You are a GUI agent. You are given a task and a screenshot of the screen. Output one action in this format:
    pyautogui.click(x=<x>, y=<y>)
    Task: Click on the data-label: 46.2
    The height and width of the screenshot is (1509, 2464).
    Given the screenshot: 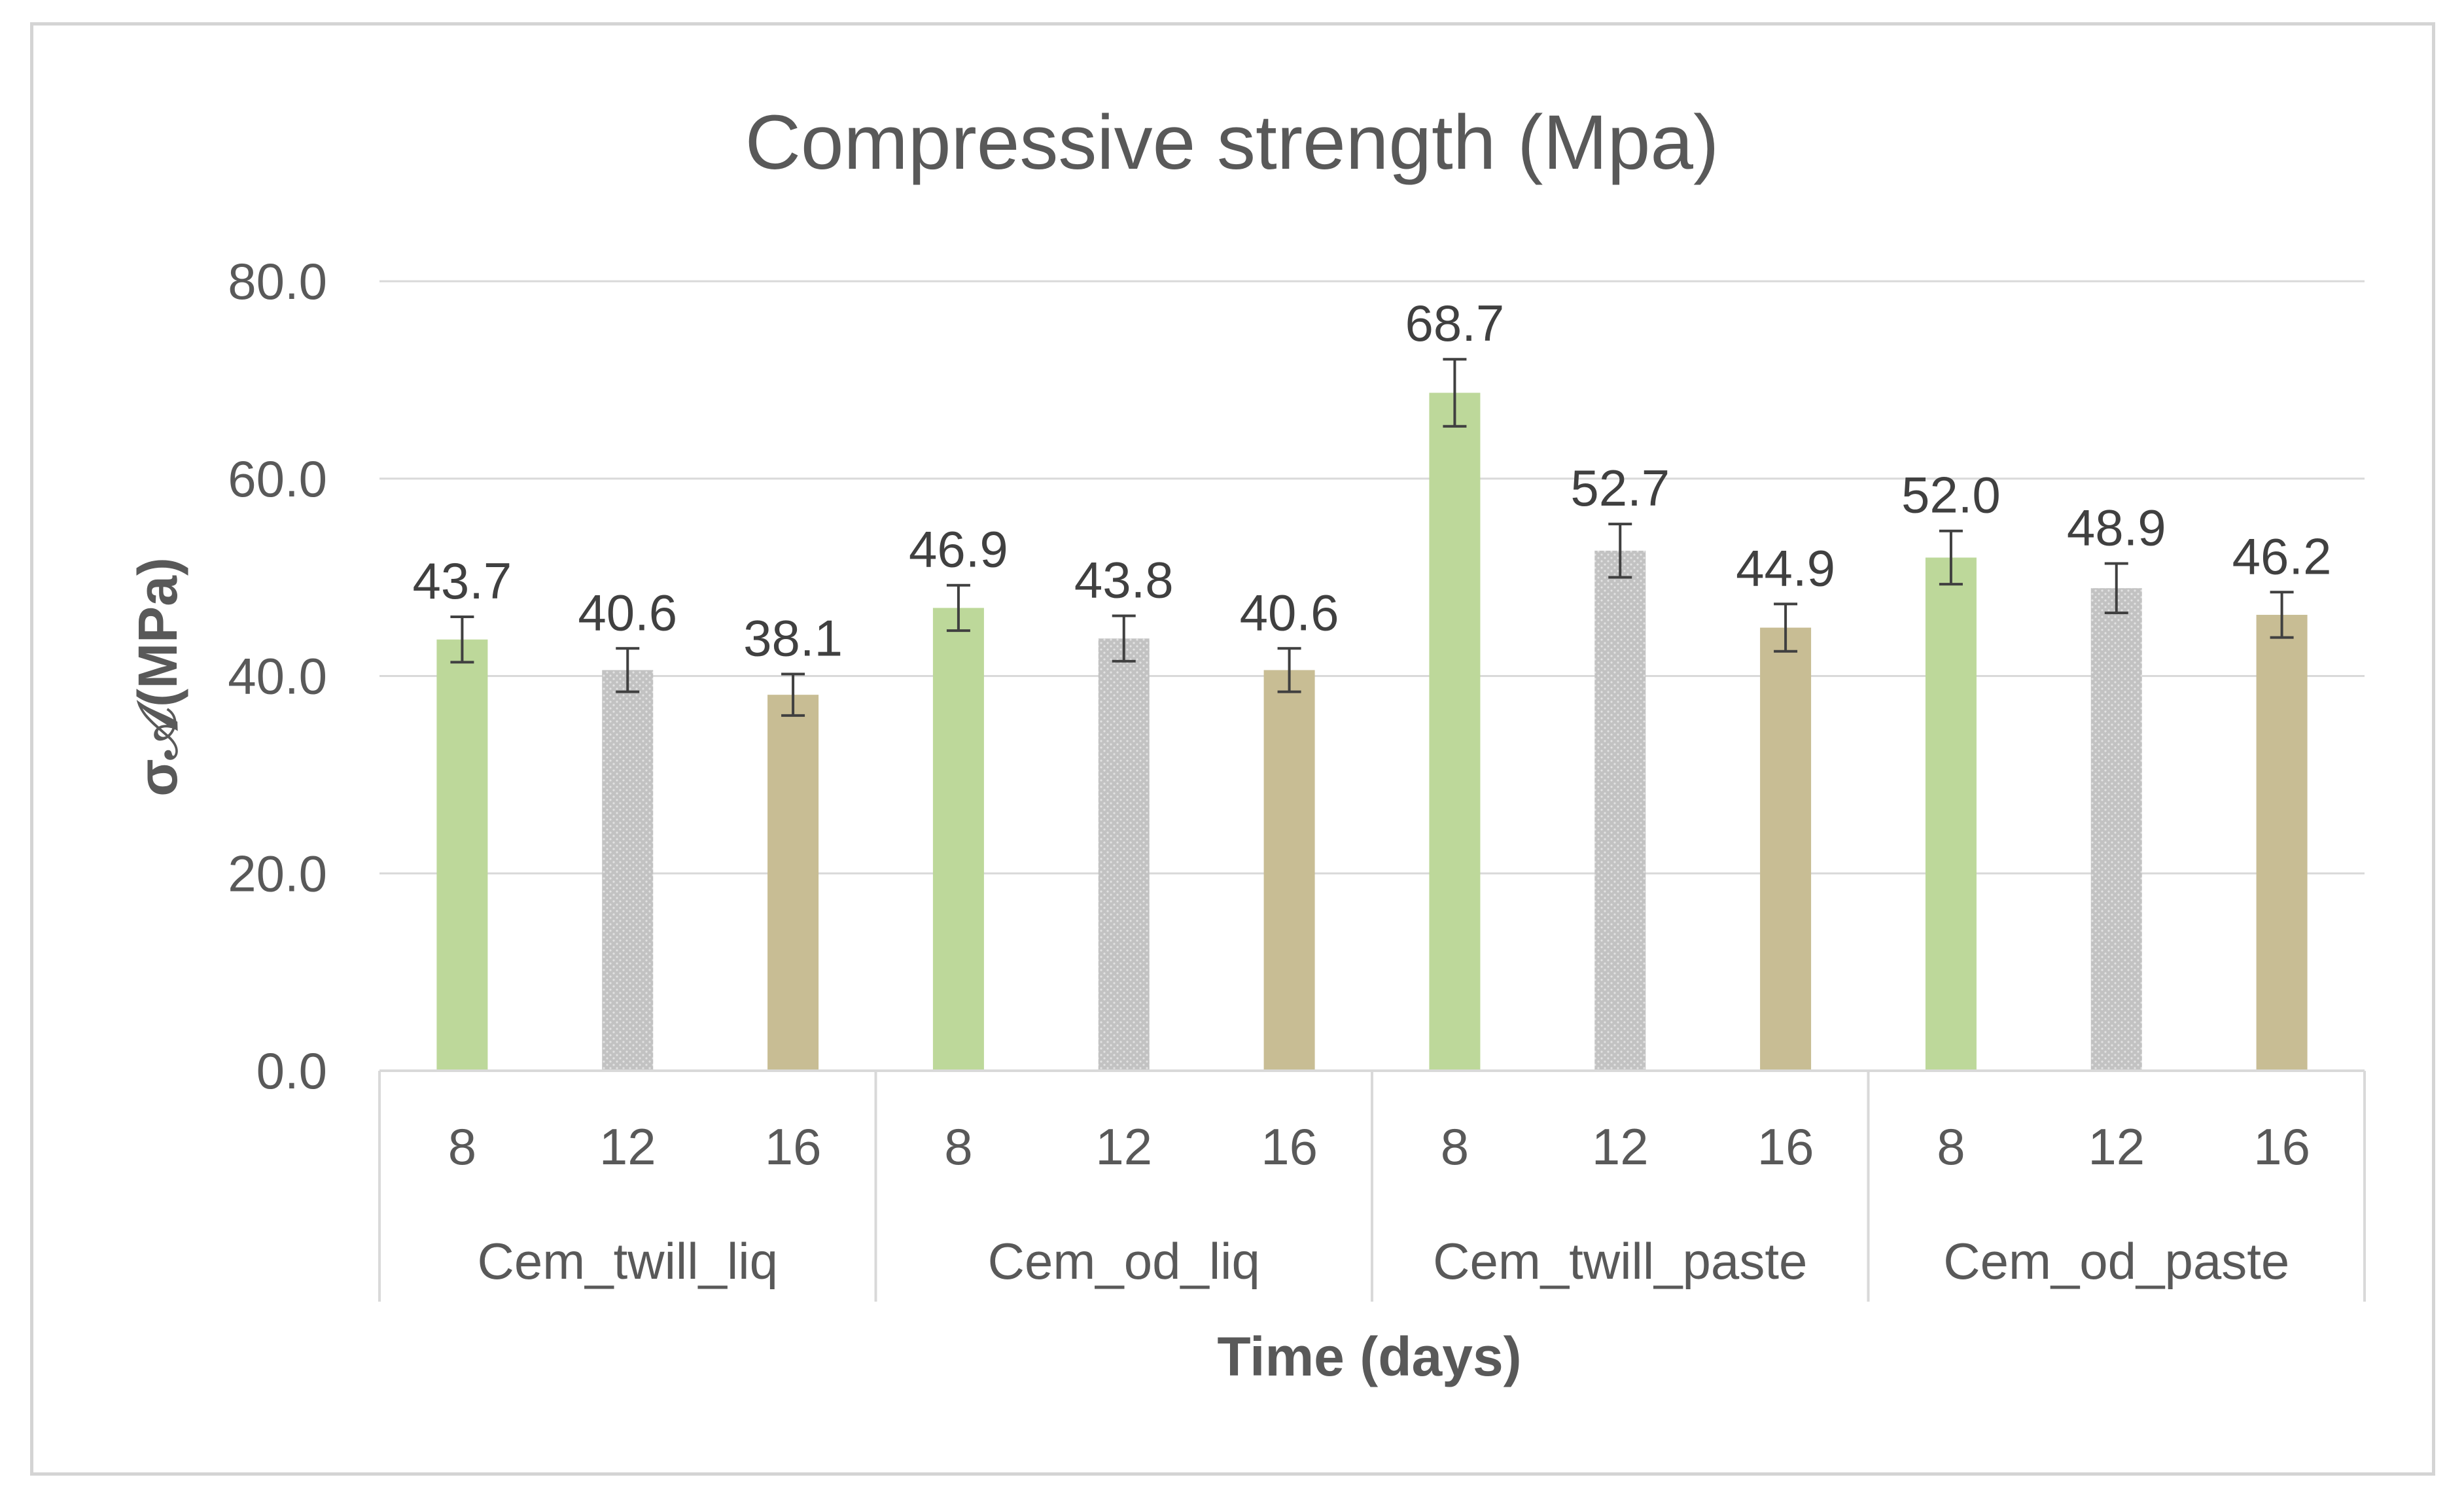 What is the action you would take?
    pyautogui.click(x=2282, y=556)
    